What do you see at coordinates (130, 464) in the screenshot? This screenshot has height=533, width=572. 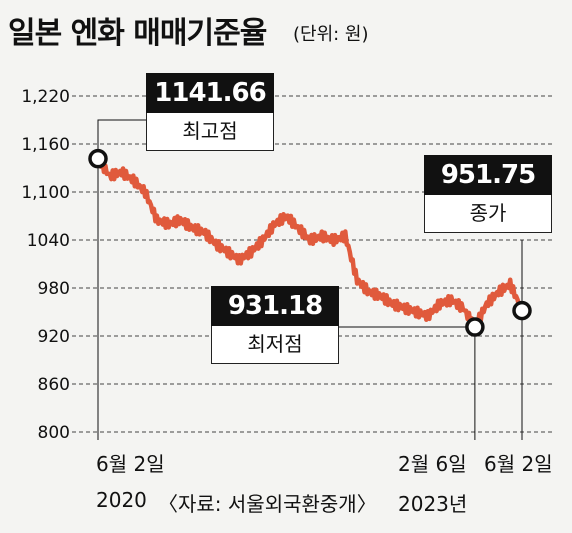 I see `x-label-start-date: 6월 2일` at bounding box center [130, 464].